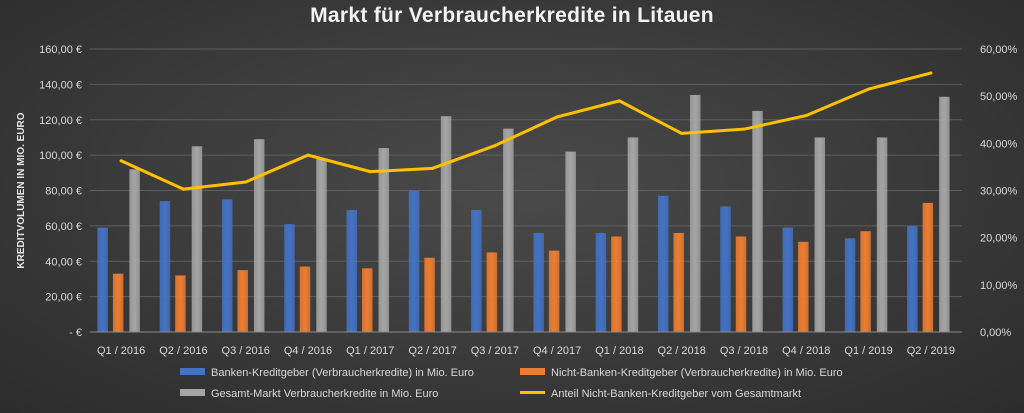 Image resolution: width=1024 pixels, height=413 pixels. I want to click on y2-tick-label: 60,00%, so click(999, 50).